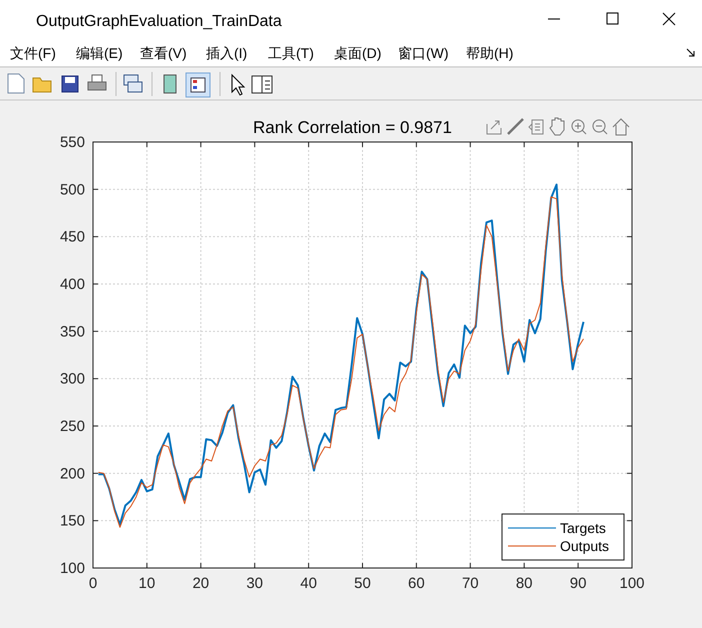 The image size is (702, 628). Describe the element at coordinates (362, 583) in the screenshot. I see `x-tick-label: 50` at that location.